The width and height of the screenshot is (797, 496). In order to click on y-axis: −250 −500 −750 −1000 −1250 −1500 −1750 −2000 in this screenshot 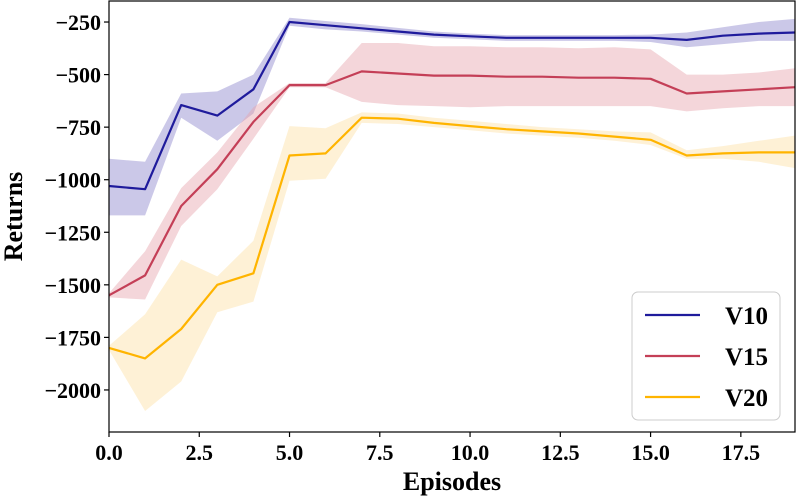, I will do `click(76, 206)`.